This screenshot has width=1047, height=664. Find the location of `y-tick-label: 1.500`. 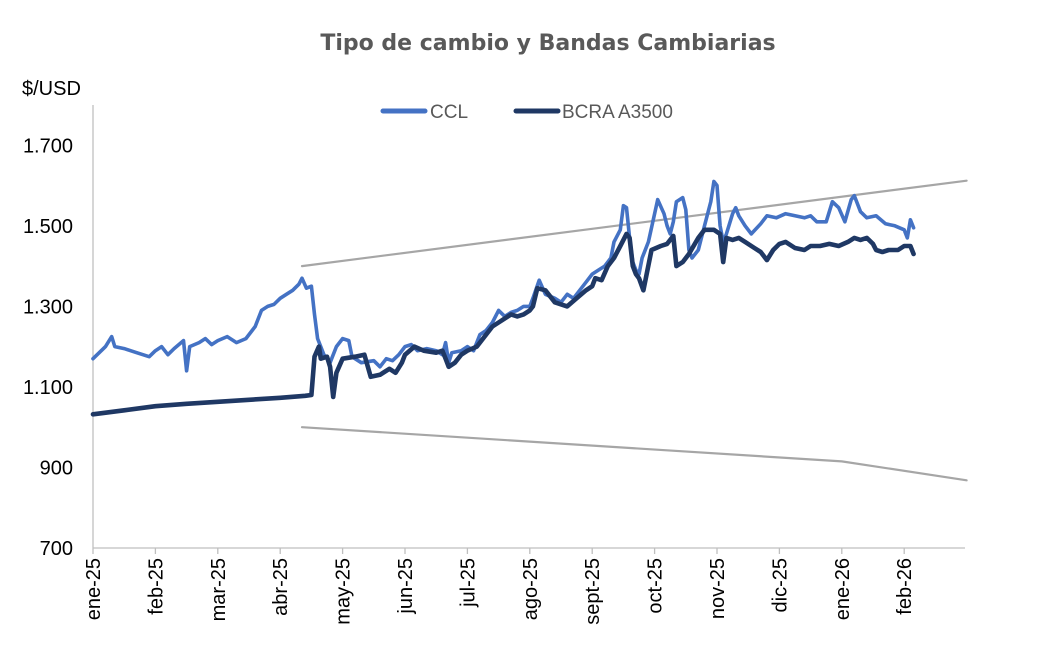

y-tick-label: 1.500 is located at coordinates (48, 227).